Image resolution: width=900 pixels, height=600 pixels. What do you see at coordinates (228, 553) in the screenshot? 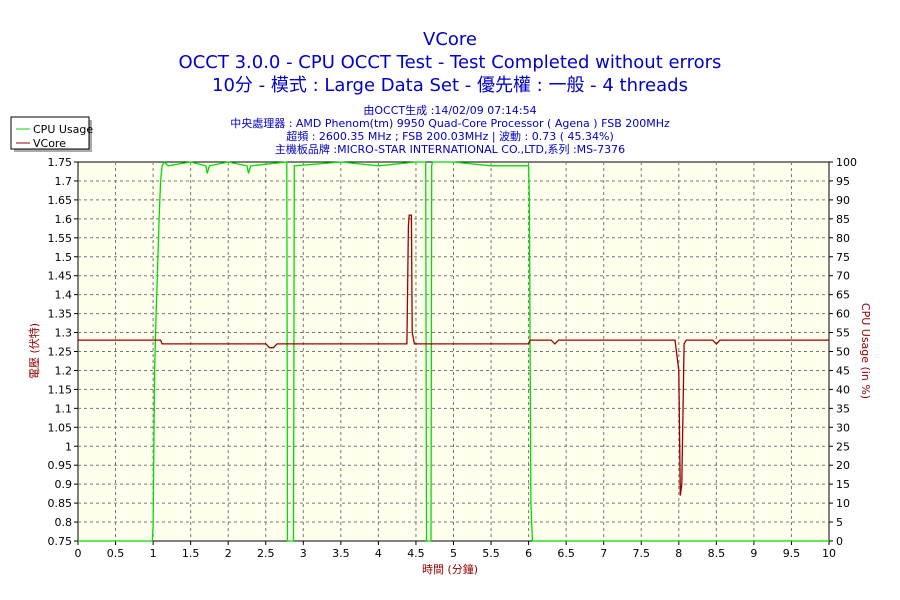
I see `x-tick-label: 2` at bounding box center [228, 553].